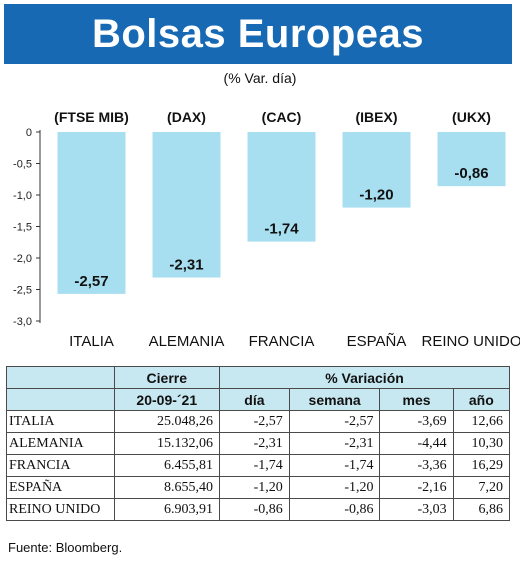 The width and height of the screenshot is (520, 563). Describe the element at coordinates (167, 399) in the screenshot. I see `date-header: 20-09-´21` at that location.